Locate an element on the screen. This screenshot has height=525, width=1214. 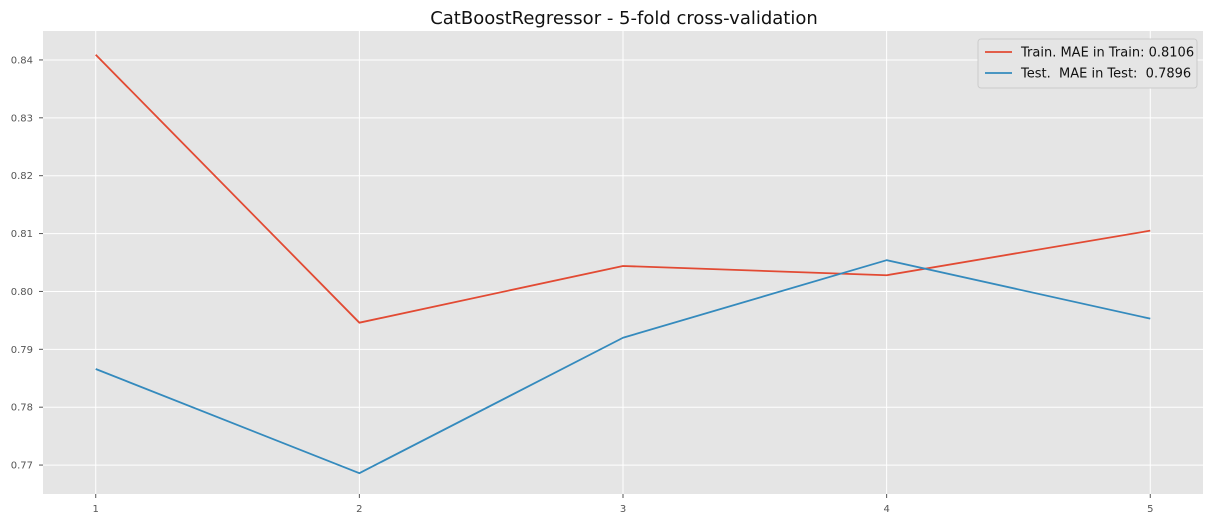
legend-label-train: Train. MAE in Train: 0.8106 is located at coordinates (1107, 53).